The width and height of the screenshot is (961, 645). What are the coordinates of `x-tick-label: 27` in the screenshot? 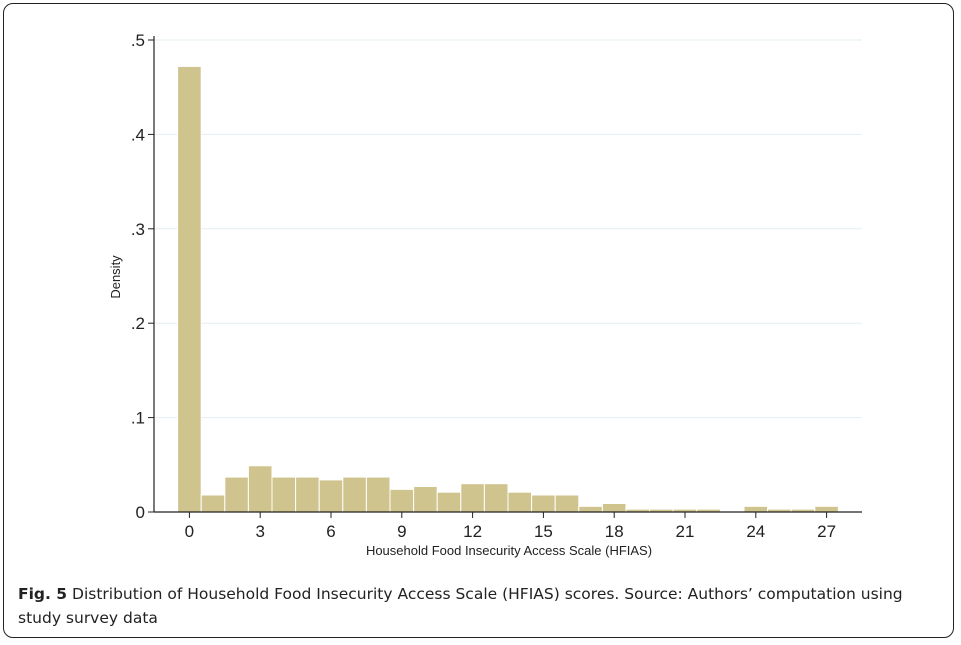 It's located at (826, 531).